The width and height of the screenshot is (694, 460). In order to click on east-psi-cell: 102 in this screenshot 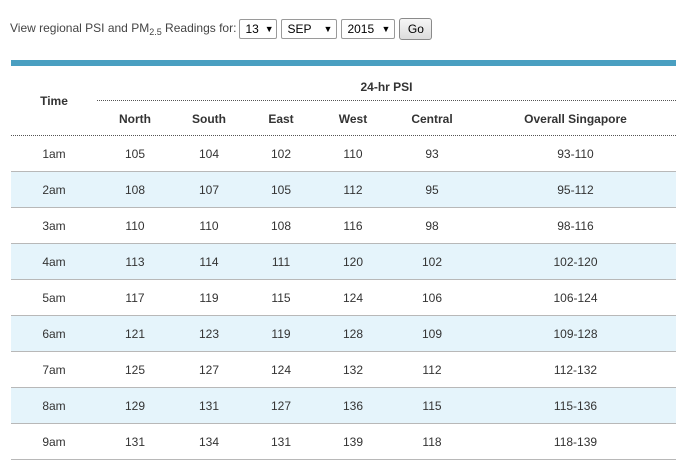, I will do `click(281, 154)`.